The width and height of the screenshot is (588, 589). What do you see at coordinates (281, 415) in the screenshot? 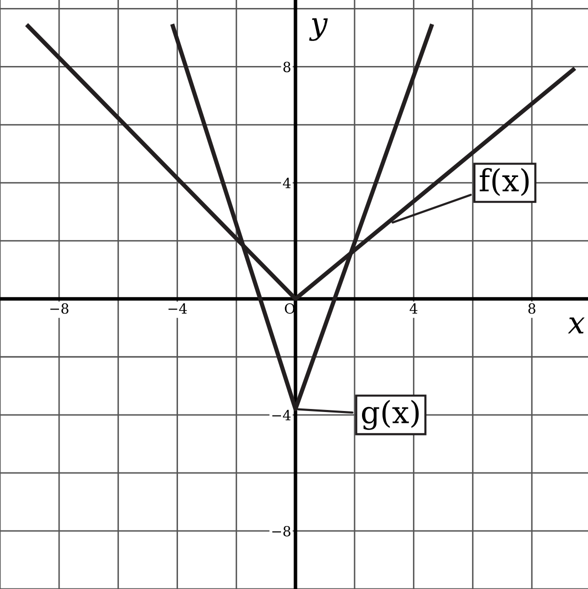
I see `y-tick-label: −4` at bounding box center [281, 415].